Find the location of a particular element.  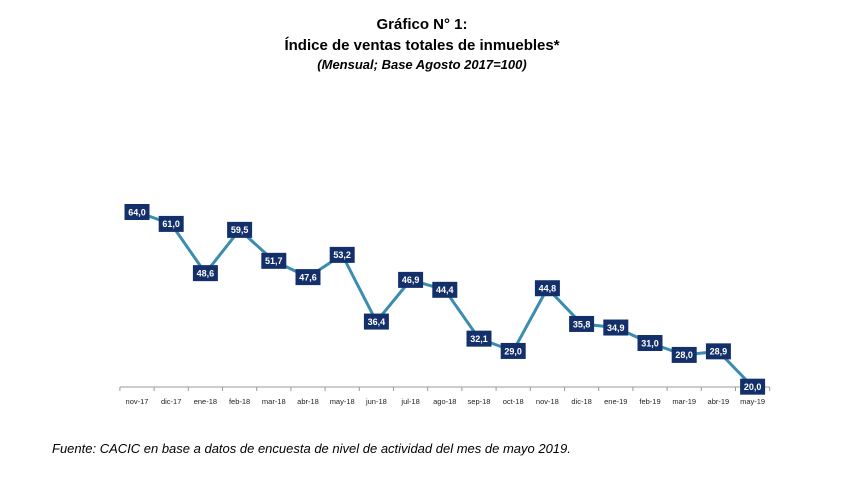

data-label: 53,2 is located at coordinates (342, 255).